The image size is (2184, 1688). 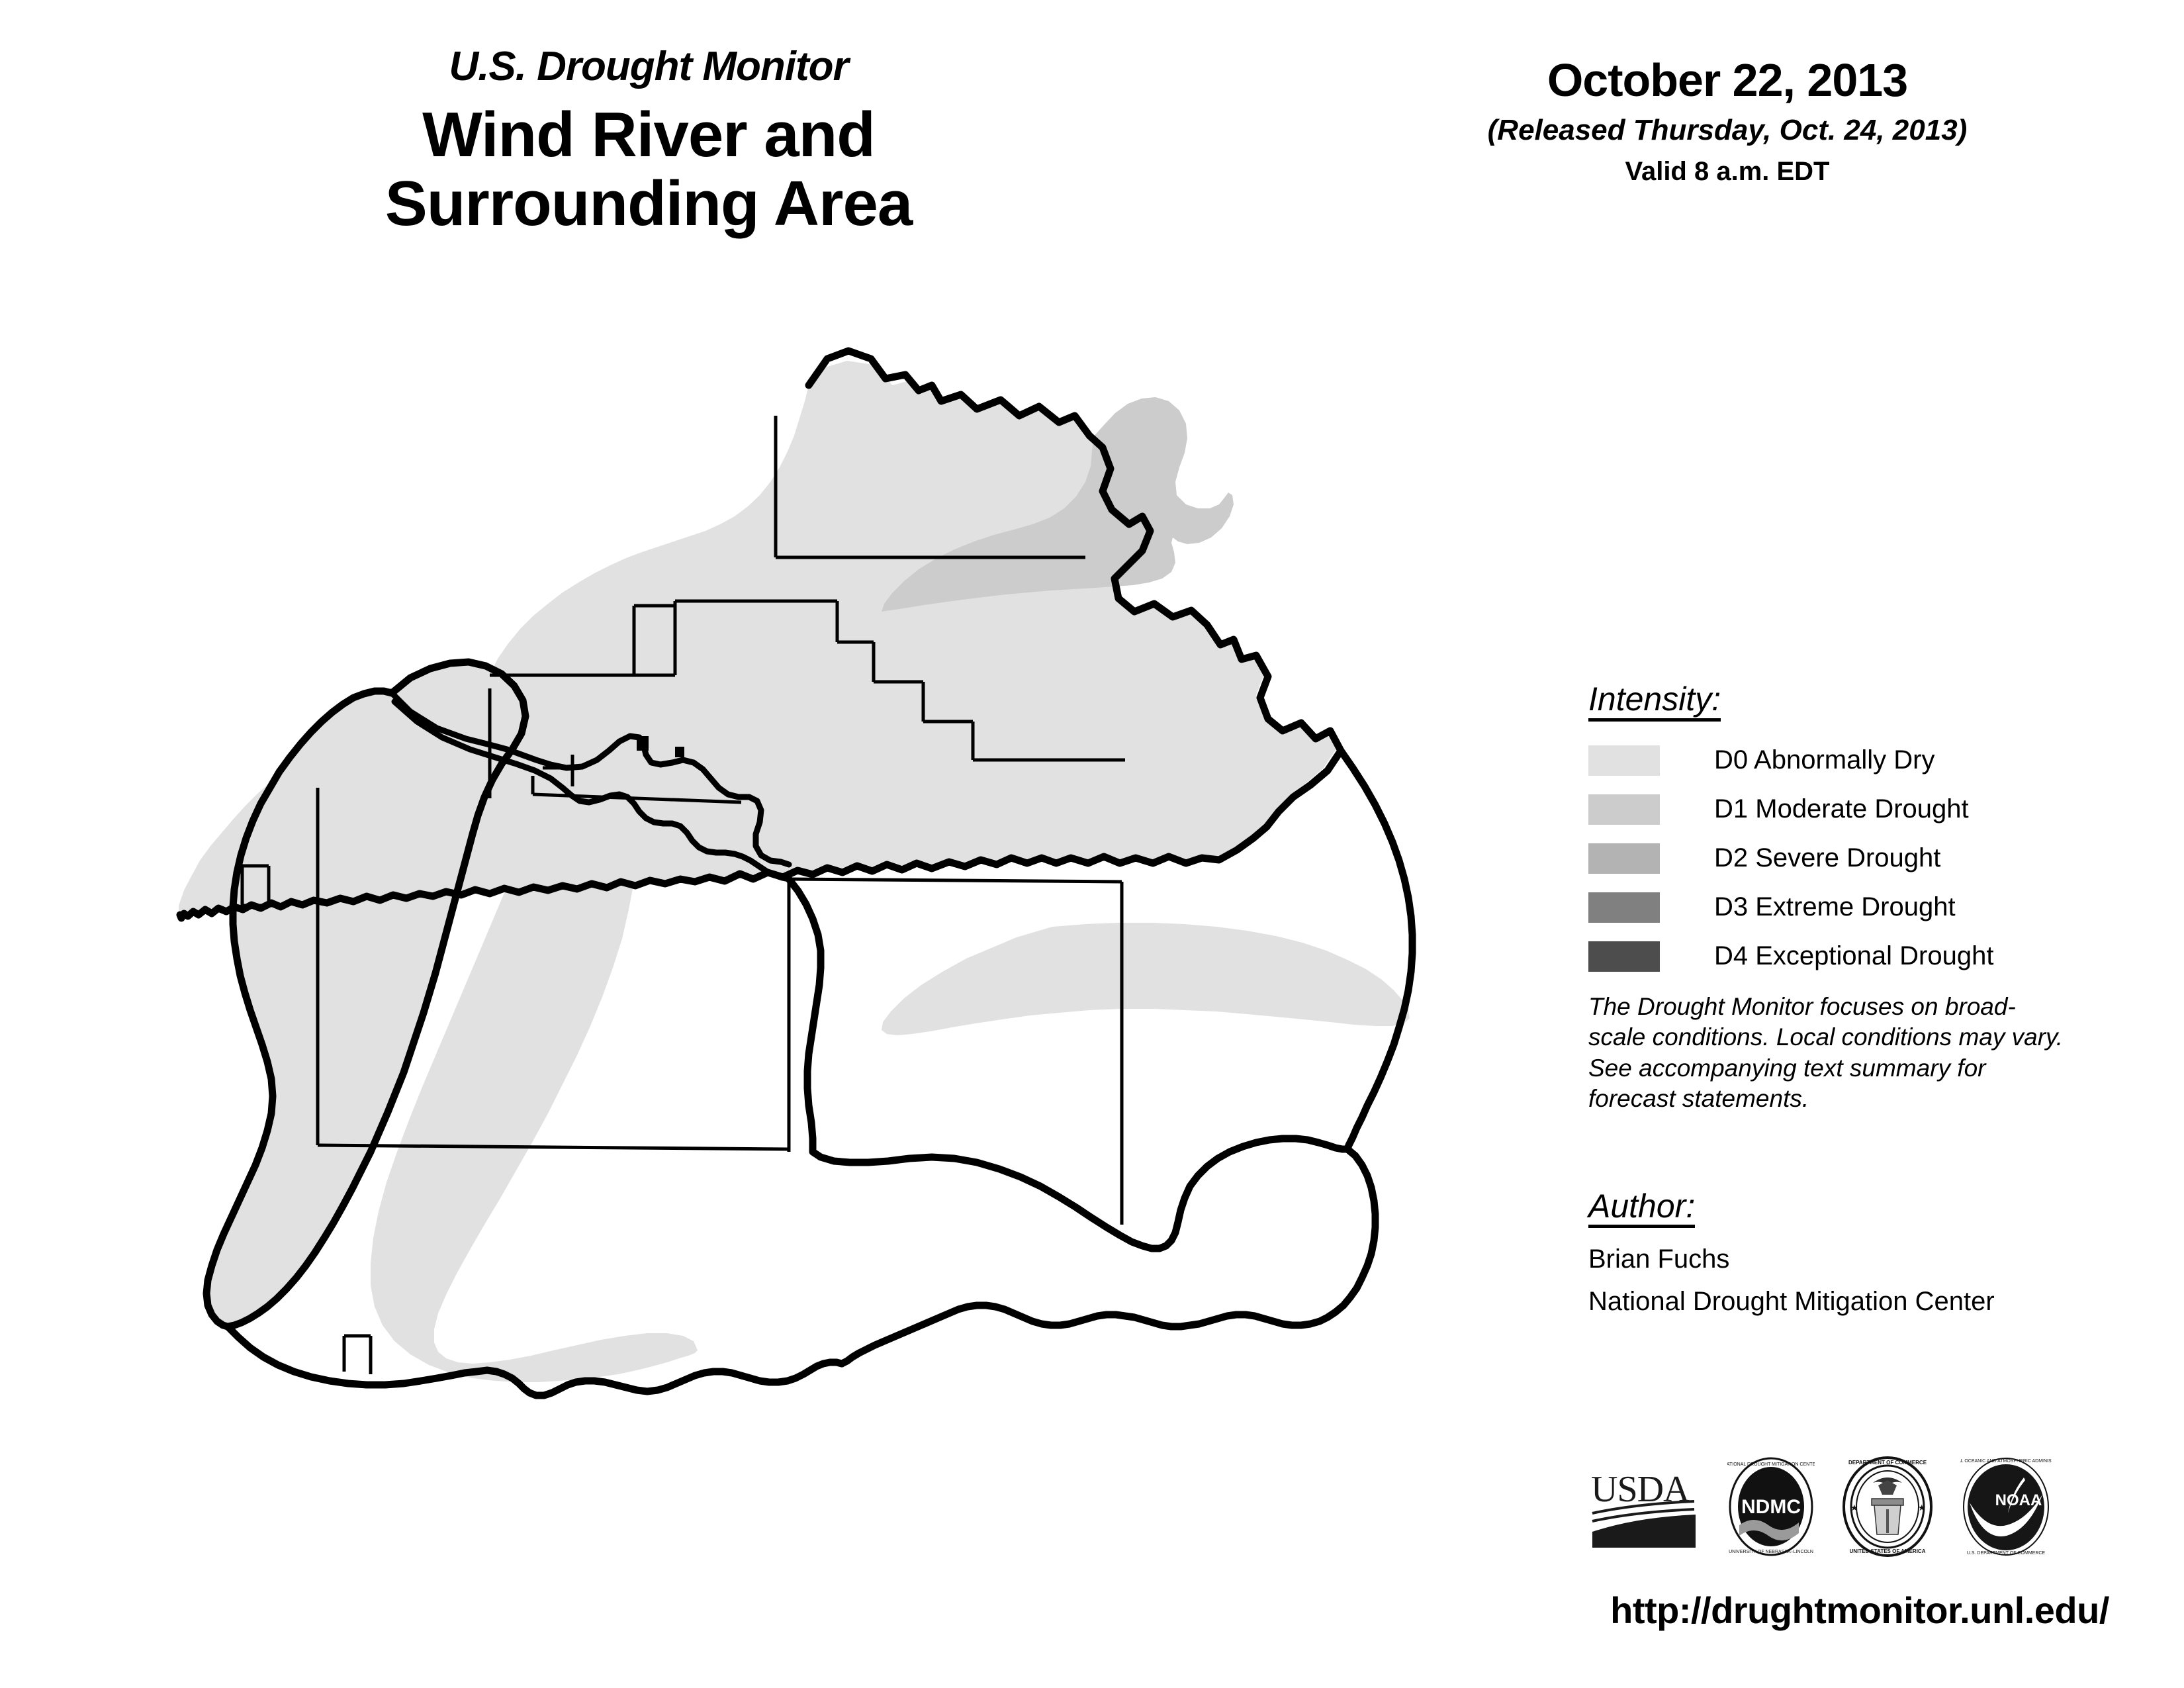 What do you see at coordinates (2019, 1500) in the screenshot?
I see `svg-text: NOAA` at bounding box center [2019, 1500].